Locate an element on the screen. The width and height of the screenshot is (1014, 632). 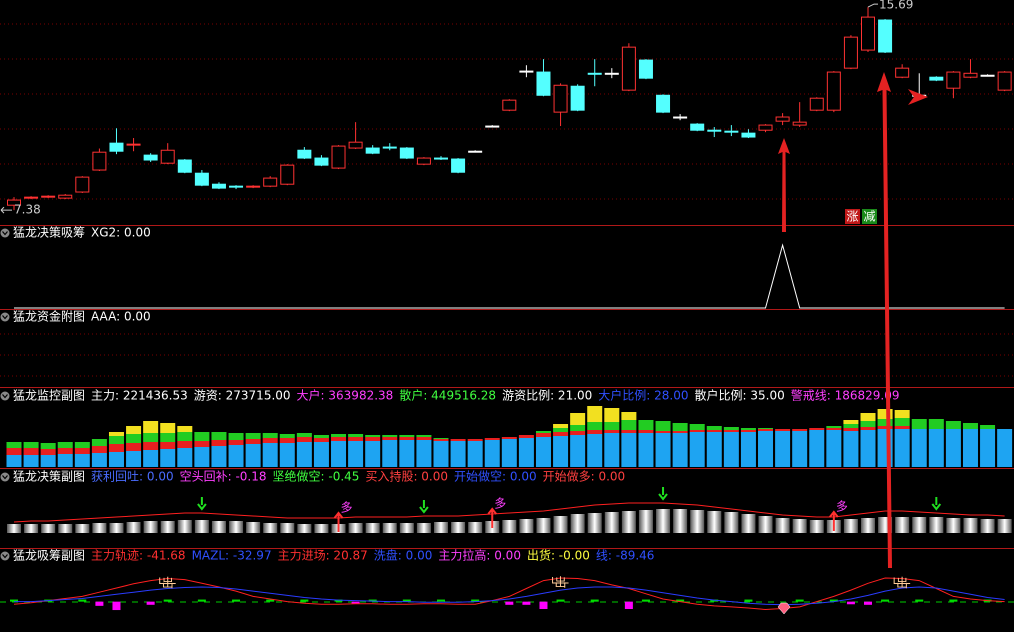
badge-text: 减 is located at coordinates (869, 217).